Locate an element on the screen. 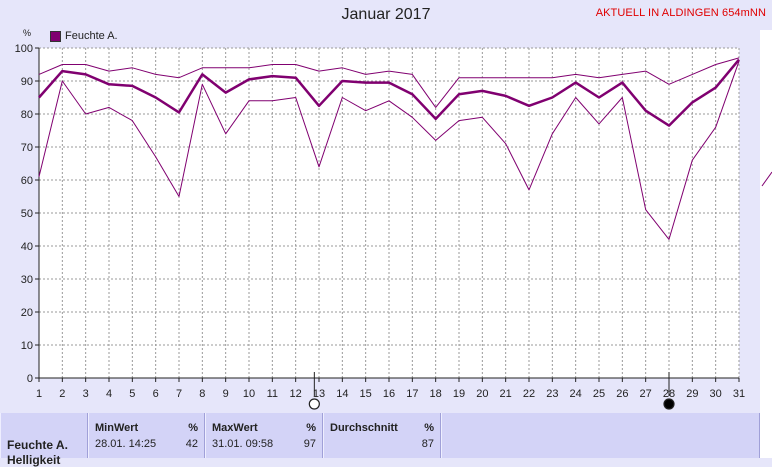 This screenshot has width=772, height=467. x-tick-label: 12 is located at coordinates (296, 394).